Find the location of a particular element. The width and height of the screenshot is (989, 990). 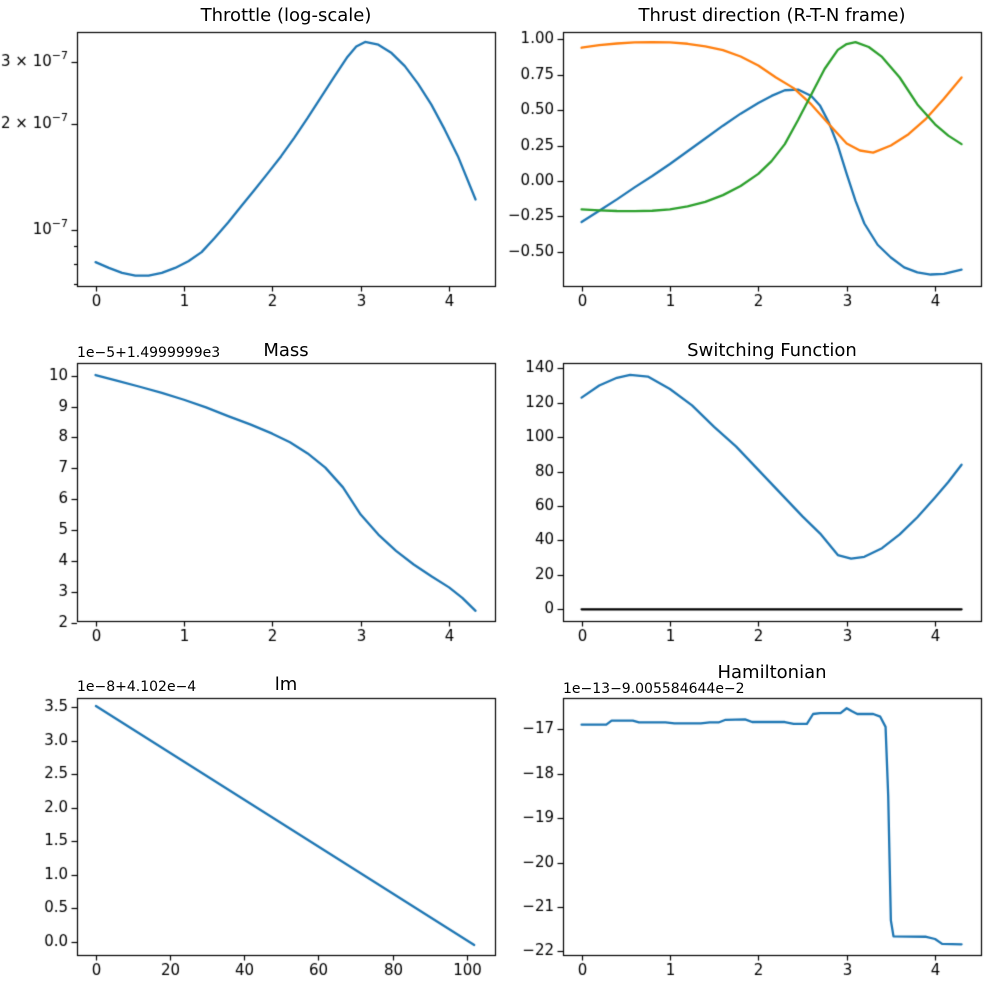

title-switching-function: Switching Function is located at coordinates (772, 350).